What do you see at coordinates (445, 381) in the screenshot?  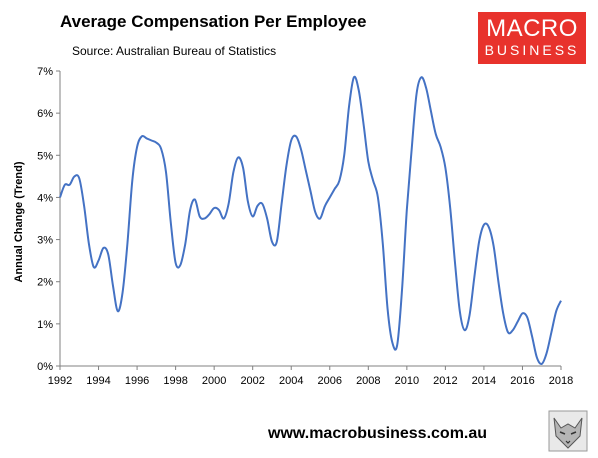 I see `x-tick-label: 2012` at bounding box center [445, 381].